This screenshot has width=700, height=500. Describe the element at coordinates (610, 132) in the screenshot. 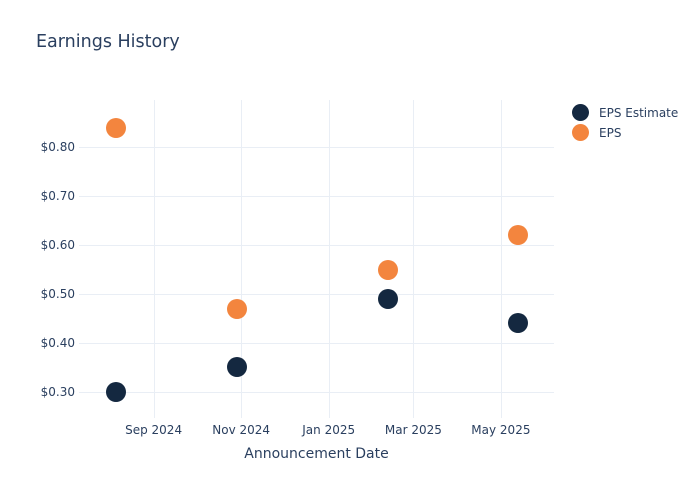

I see `legend-item-label: EPS` at that location.